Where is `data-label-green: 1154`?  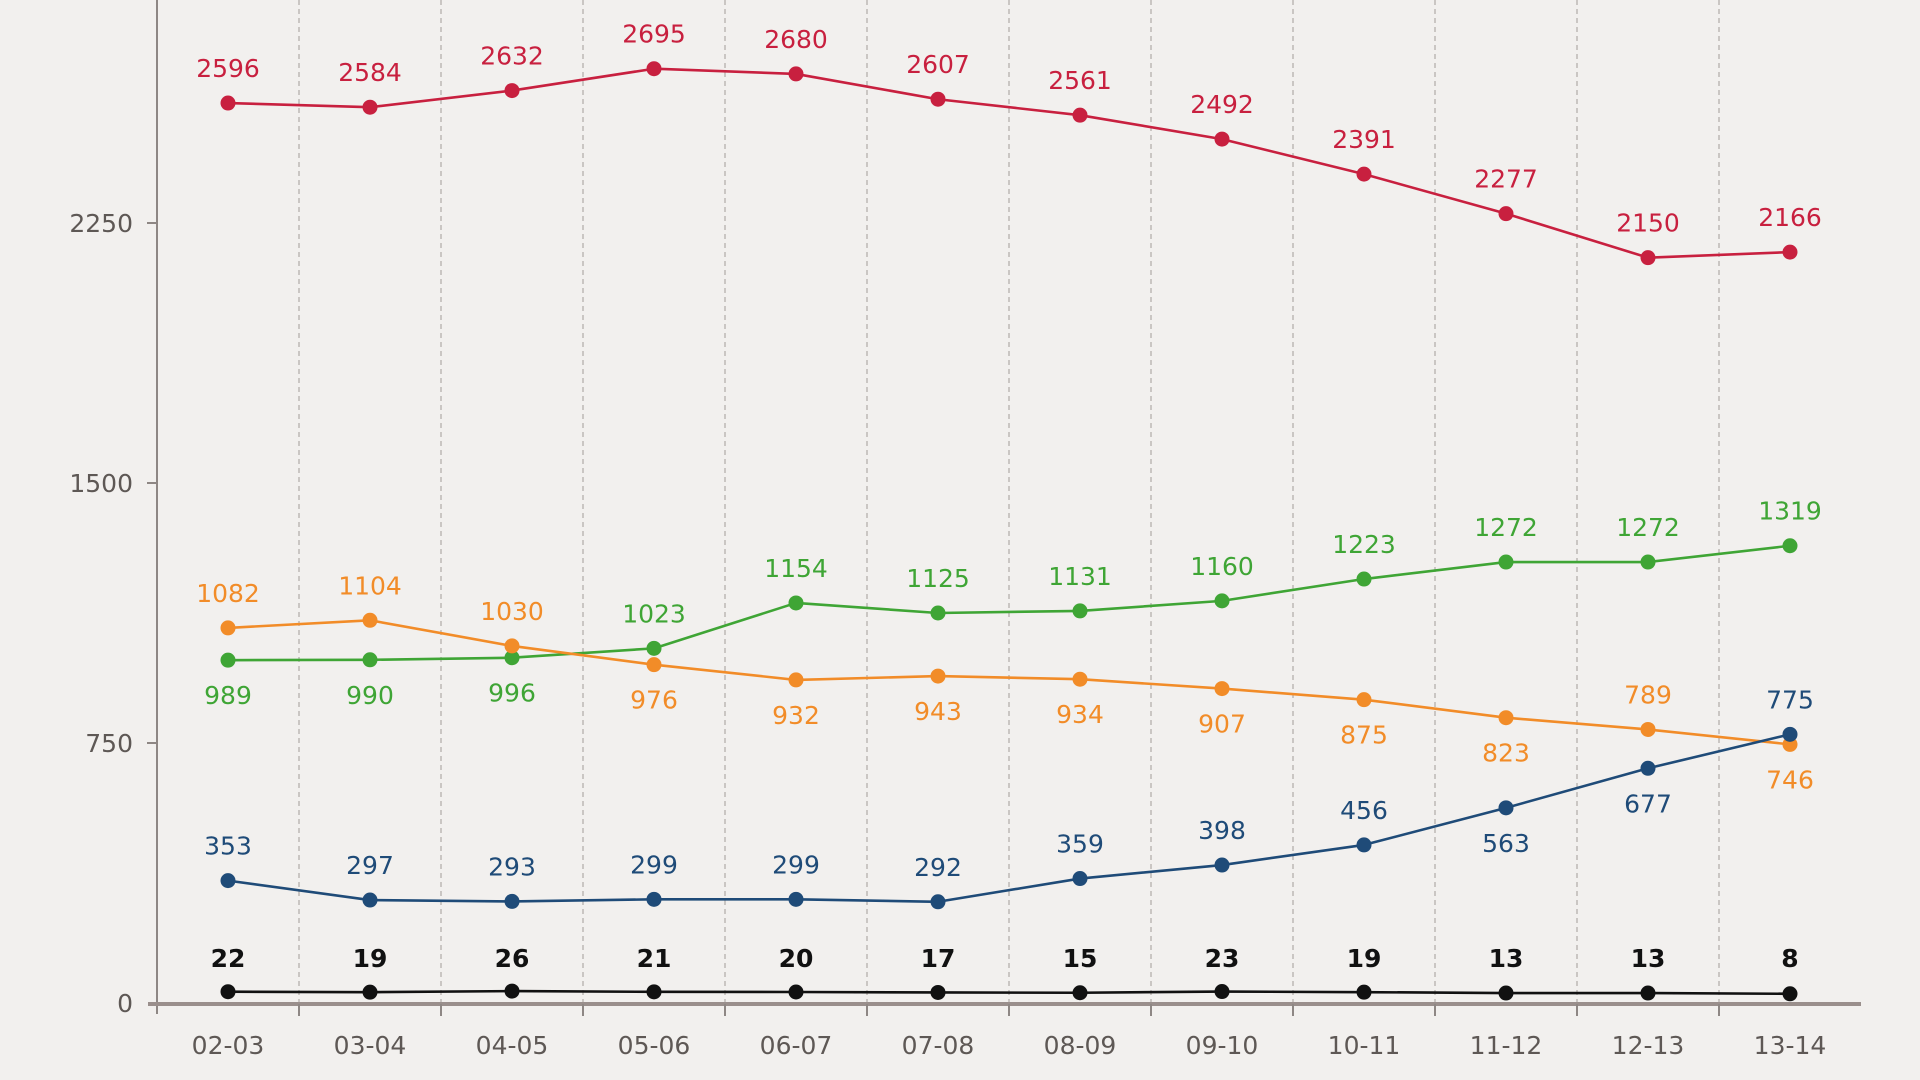 data-label-green: 1154 is located at coordinates (796, 568).